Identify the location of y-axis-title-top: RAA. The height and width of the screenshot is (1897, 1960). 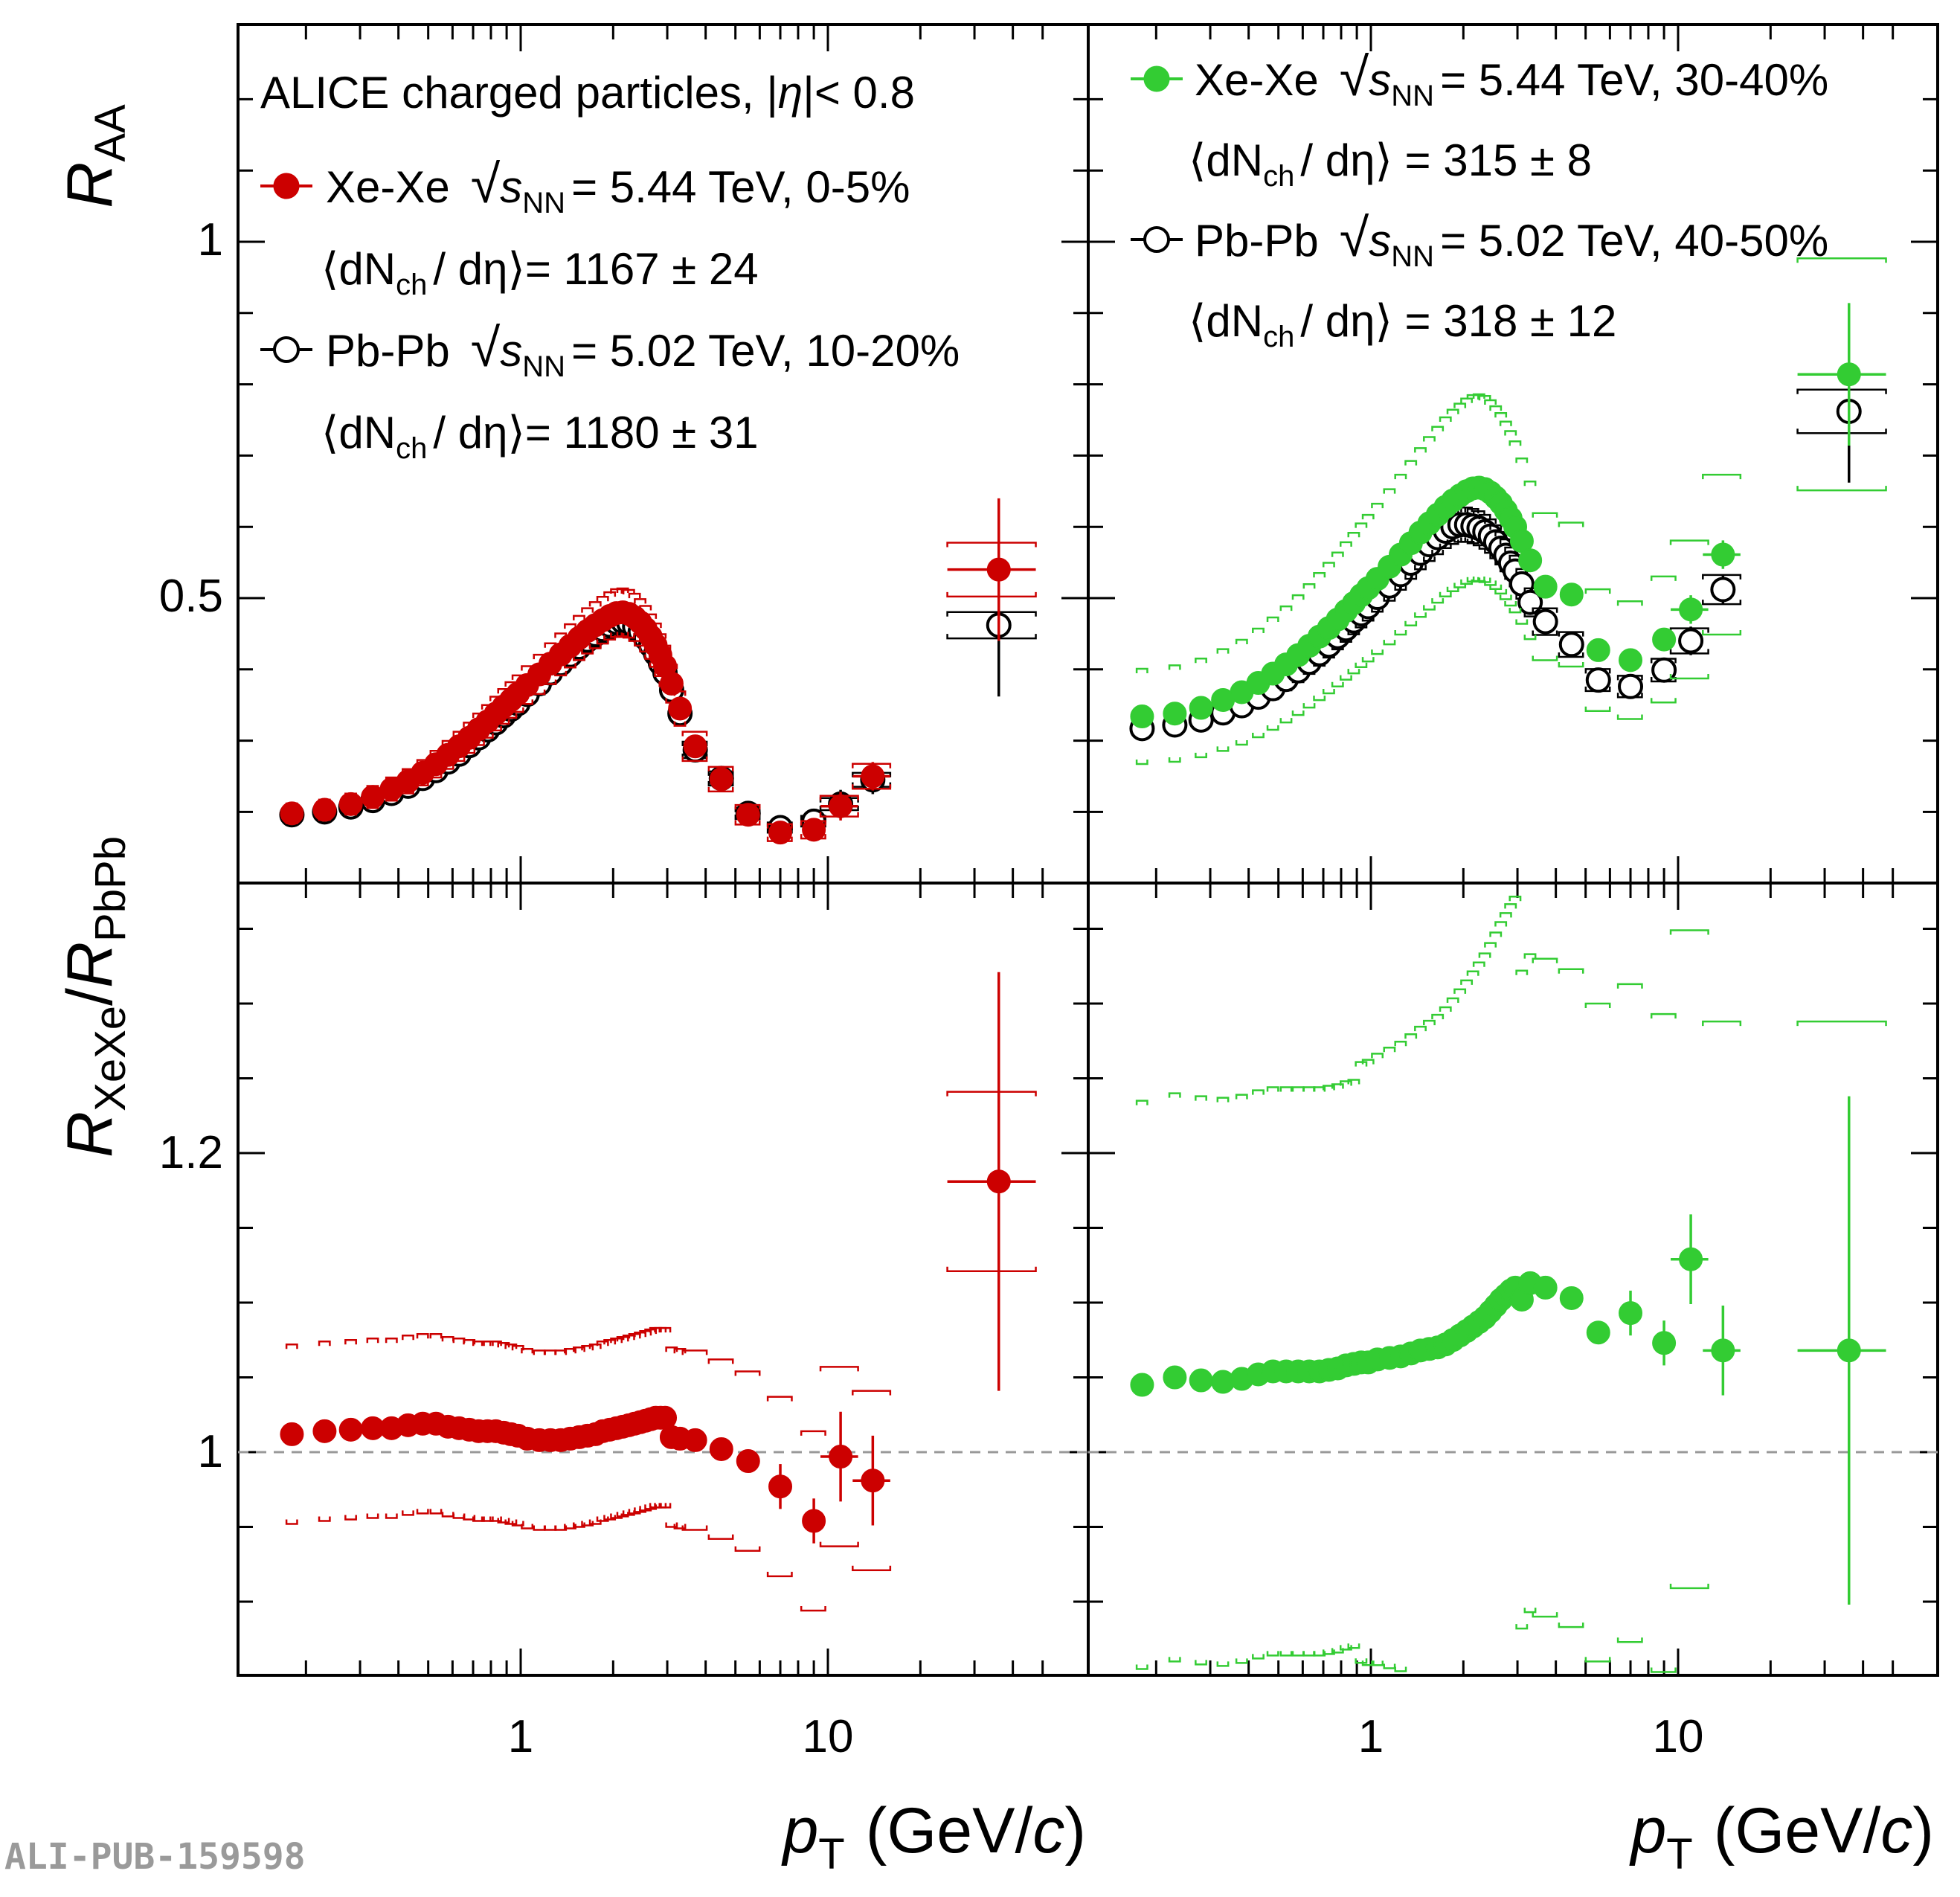
(94, 156).